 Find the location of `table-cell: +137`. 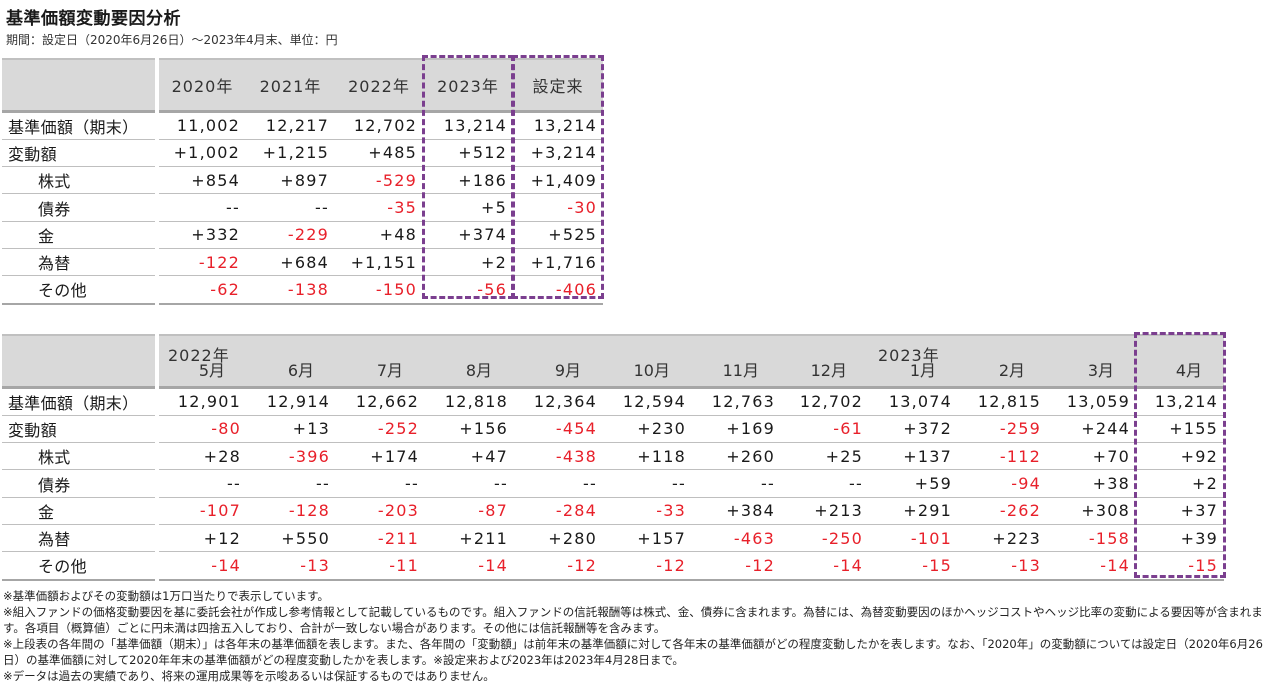

table-cell: +137 is located at coordinates (913, 456).